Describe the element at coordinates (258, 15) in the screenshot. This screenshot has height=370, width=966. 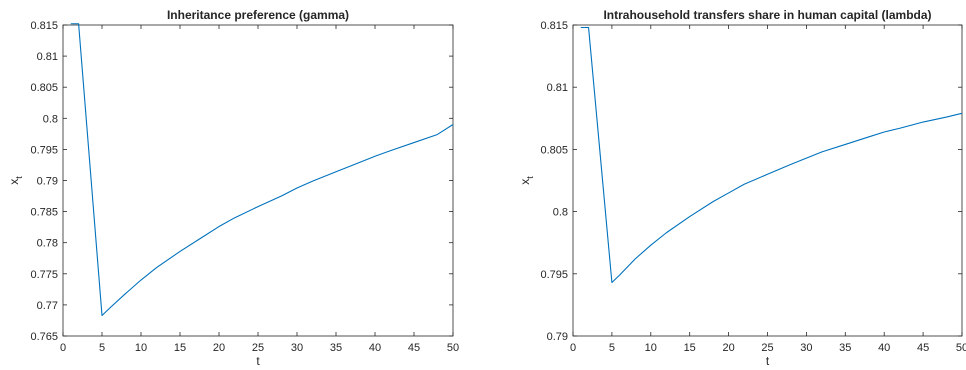
I see `chart-title: Inheritance preference (gamma)` at that location.